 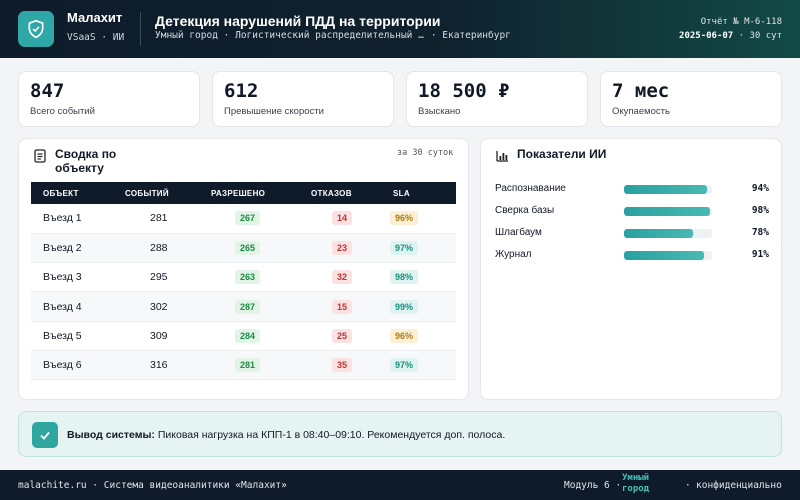 I want to click on column-header: ОБЪЕКТ, so click(x=61, y=193).